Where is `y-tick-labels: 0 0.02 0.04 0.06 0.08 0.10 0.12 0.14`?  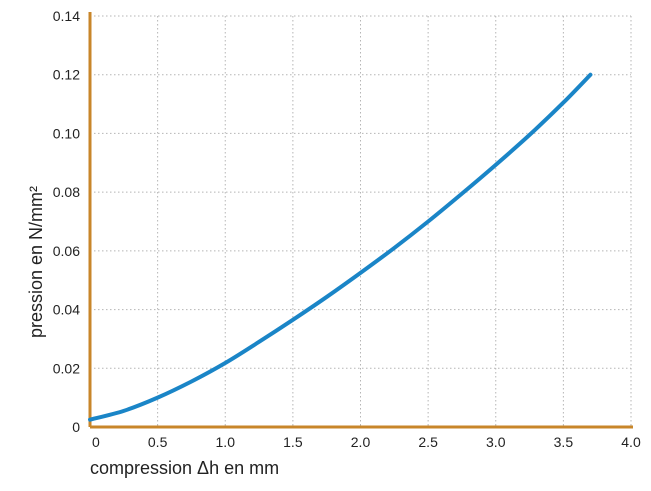 y-tick-labels: 0 0.02 0.04 0.06 0.08 0.10 0.12 0.14 is located at coordinates (66, 221).